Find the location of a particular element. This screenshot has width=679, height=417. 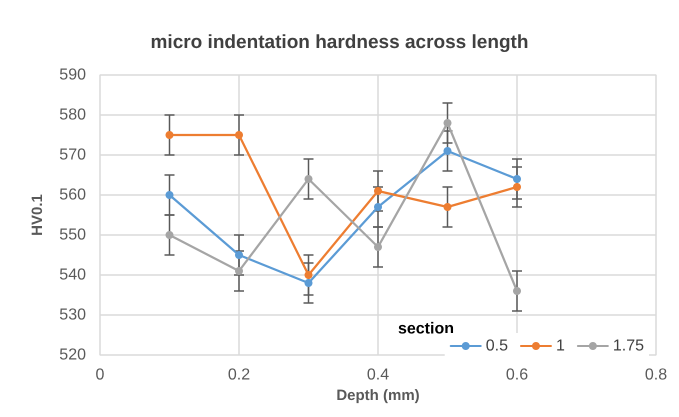

y-tick-label: 540 is located at coordinates (72, 275).